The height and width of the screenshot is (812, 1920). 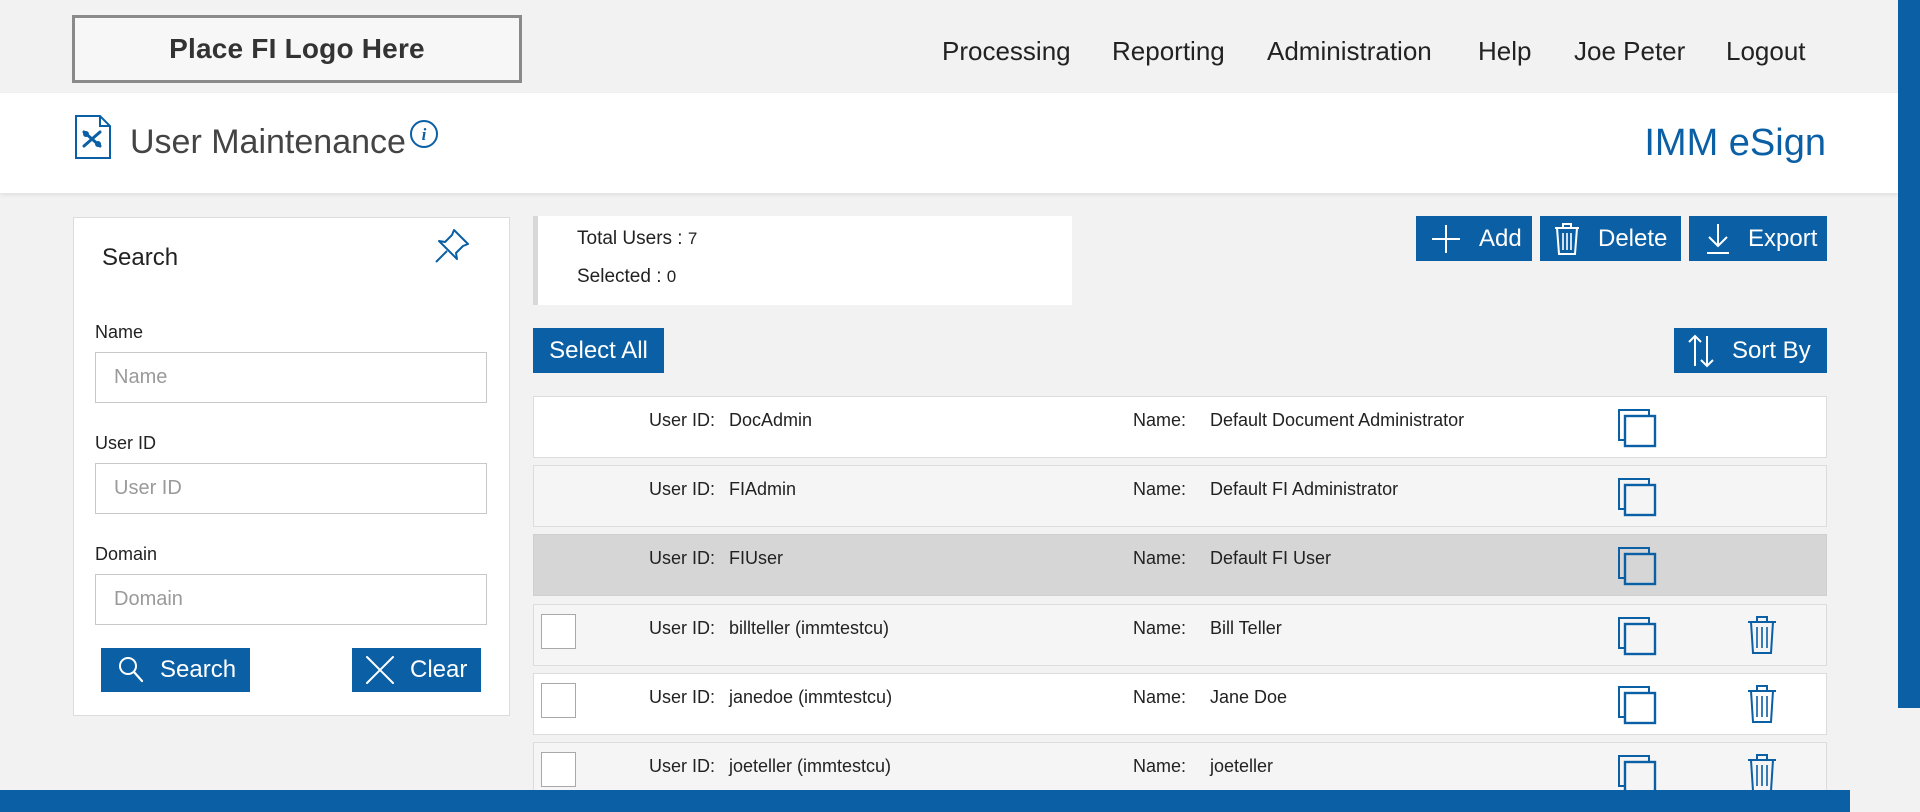 What do you see at coordinates (140, 257) in the screenshot?
I see `search-panel-title: Search` at bounding box center [140, 257].